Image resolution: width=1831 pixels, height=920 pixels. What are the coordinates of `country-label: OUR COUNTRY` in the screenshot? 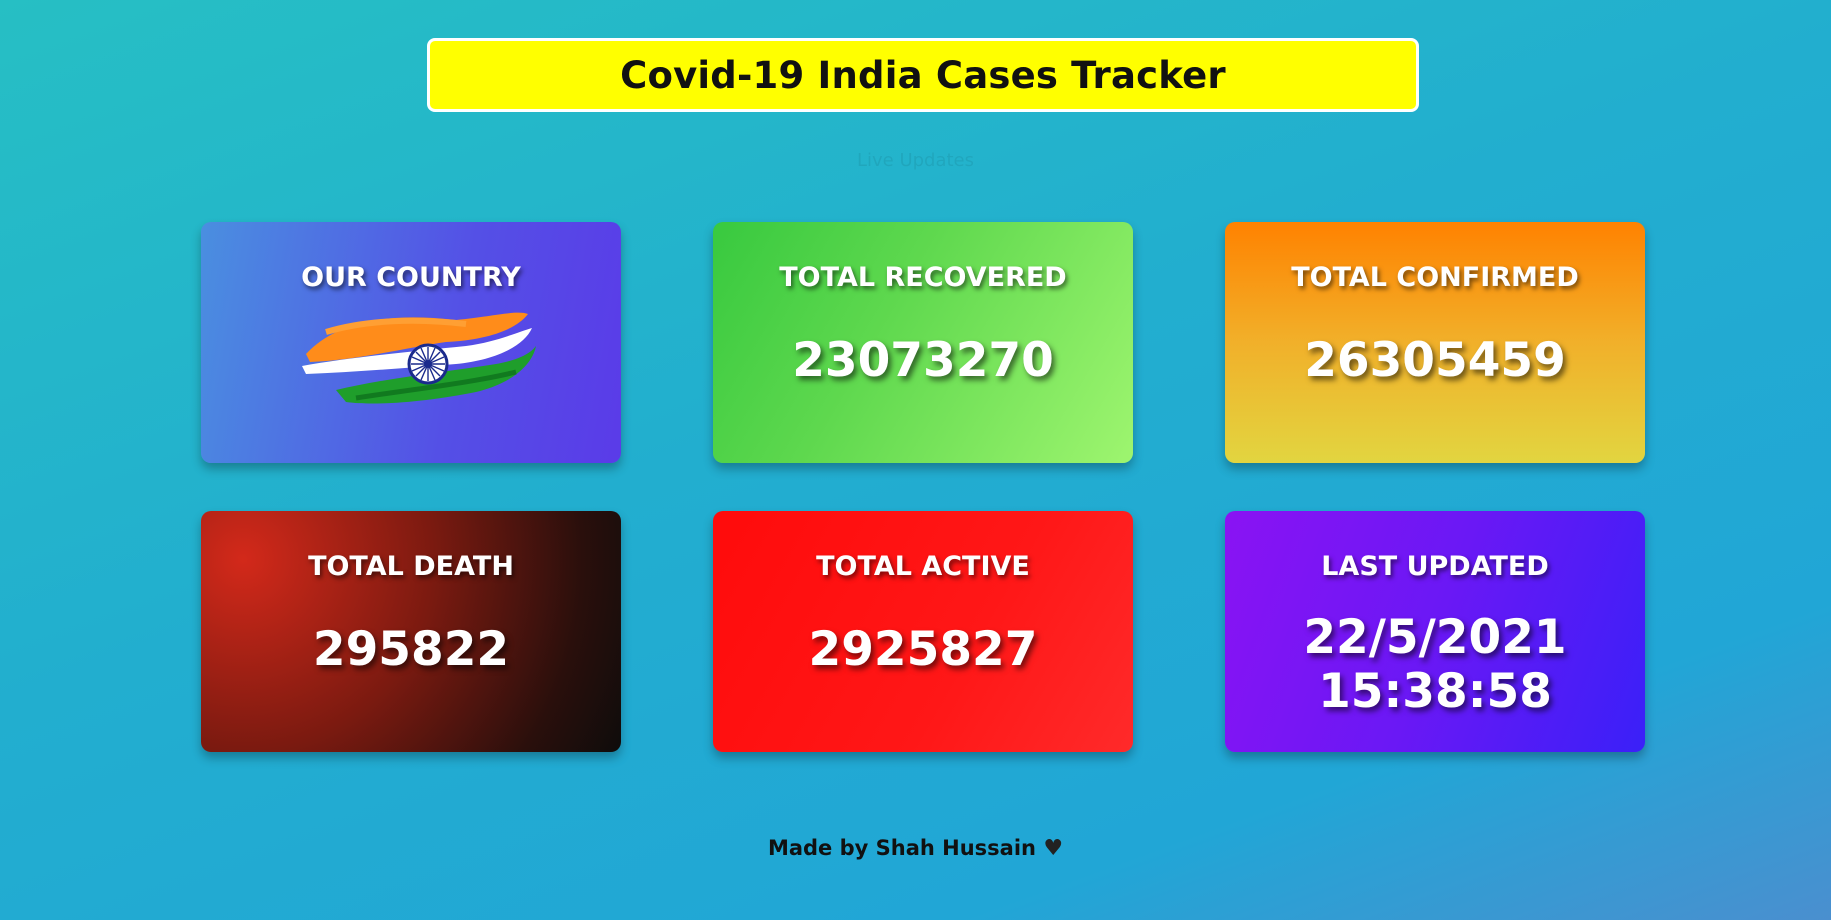 It's located at (411, 277).